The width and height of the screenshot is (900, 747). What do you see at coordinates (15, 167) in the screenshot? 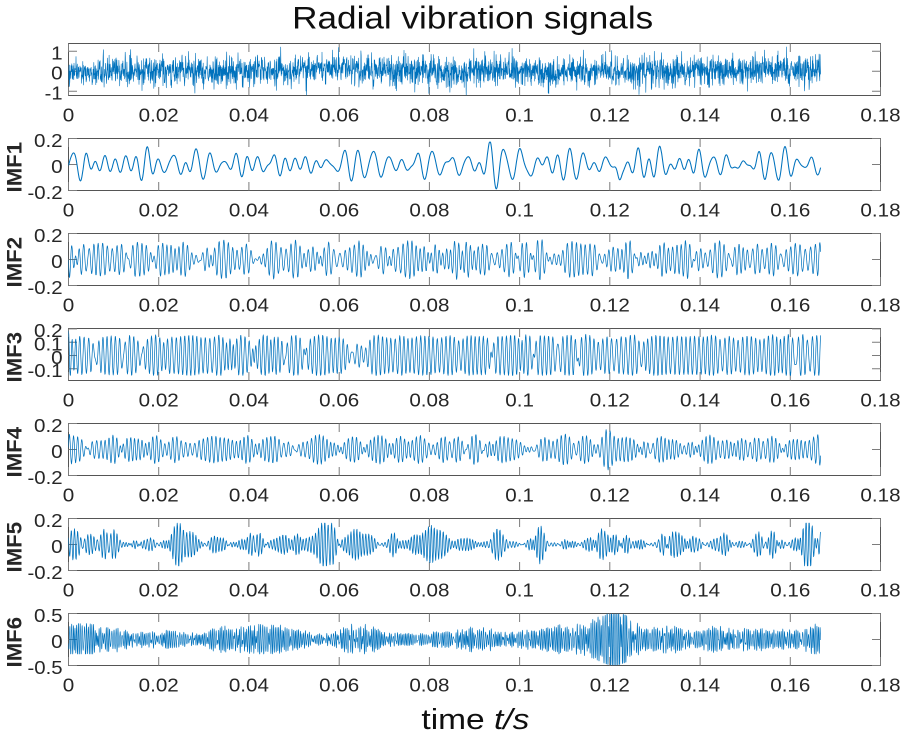
I see `svg-text: IMF1` at bounding box center [15, 167].